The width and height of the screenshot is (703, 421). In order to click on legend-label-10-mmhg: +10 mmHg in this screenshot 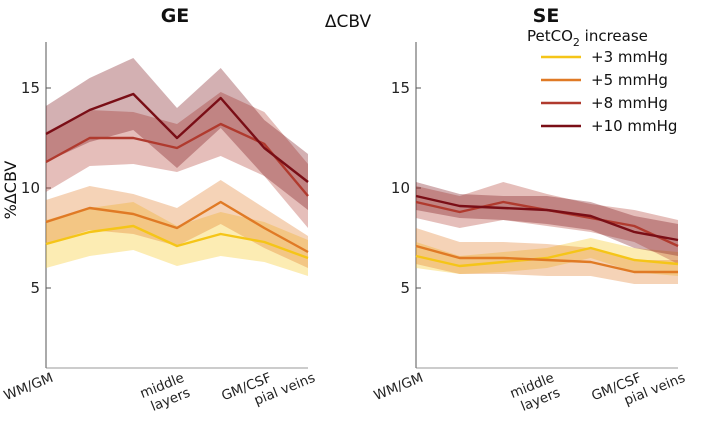, I will do `click(634, 126)`.